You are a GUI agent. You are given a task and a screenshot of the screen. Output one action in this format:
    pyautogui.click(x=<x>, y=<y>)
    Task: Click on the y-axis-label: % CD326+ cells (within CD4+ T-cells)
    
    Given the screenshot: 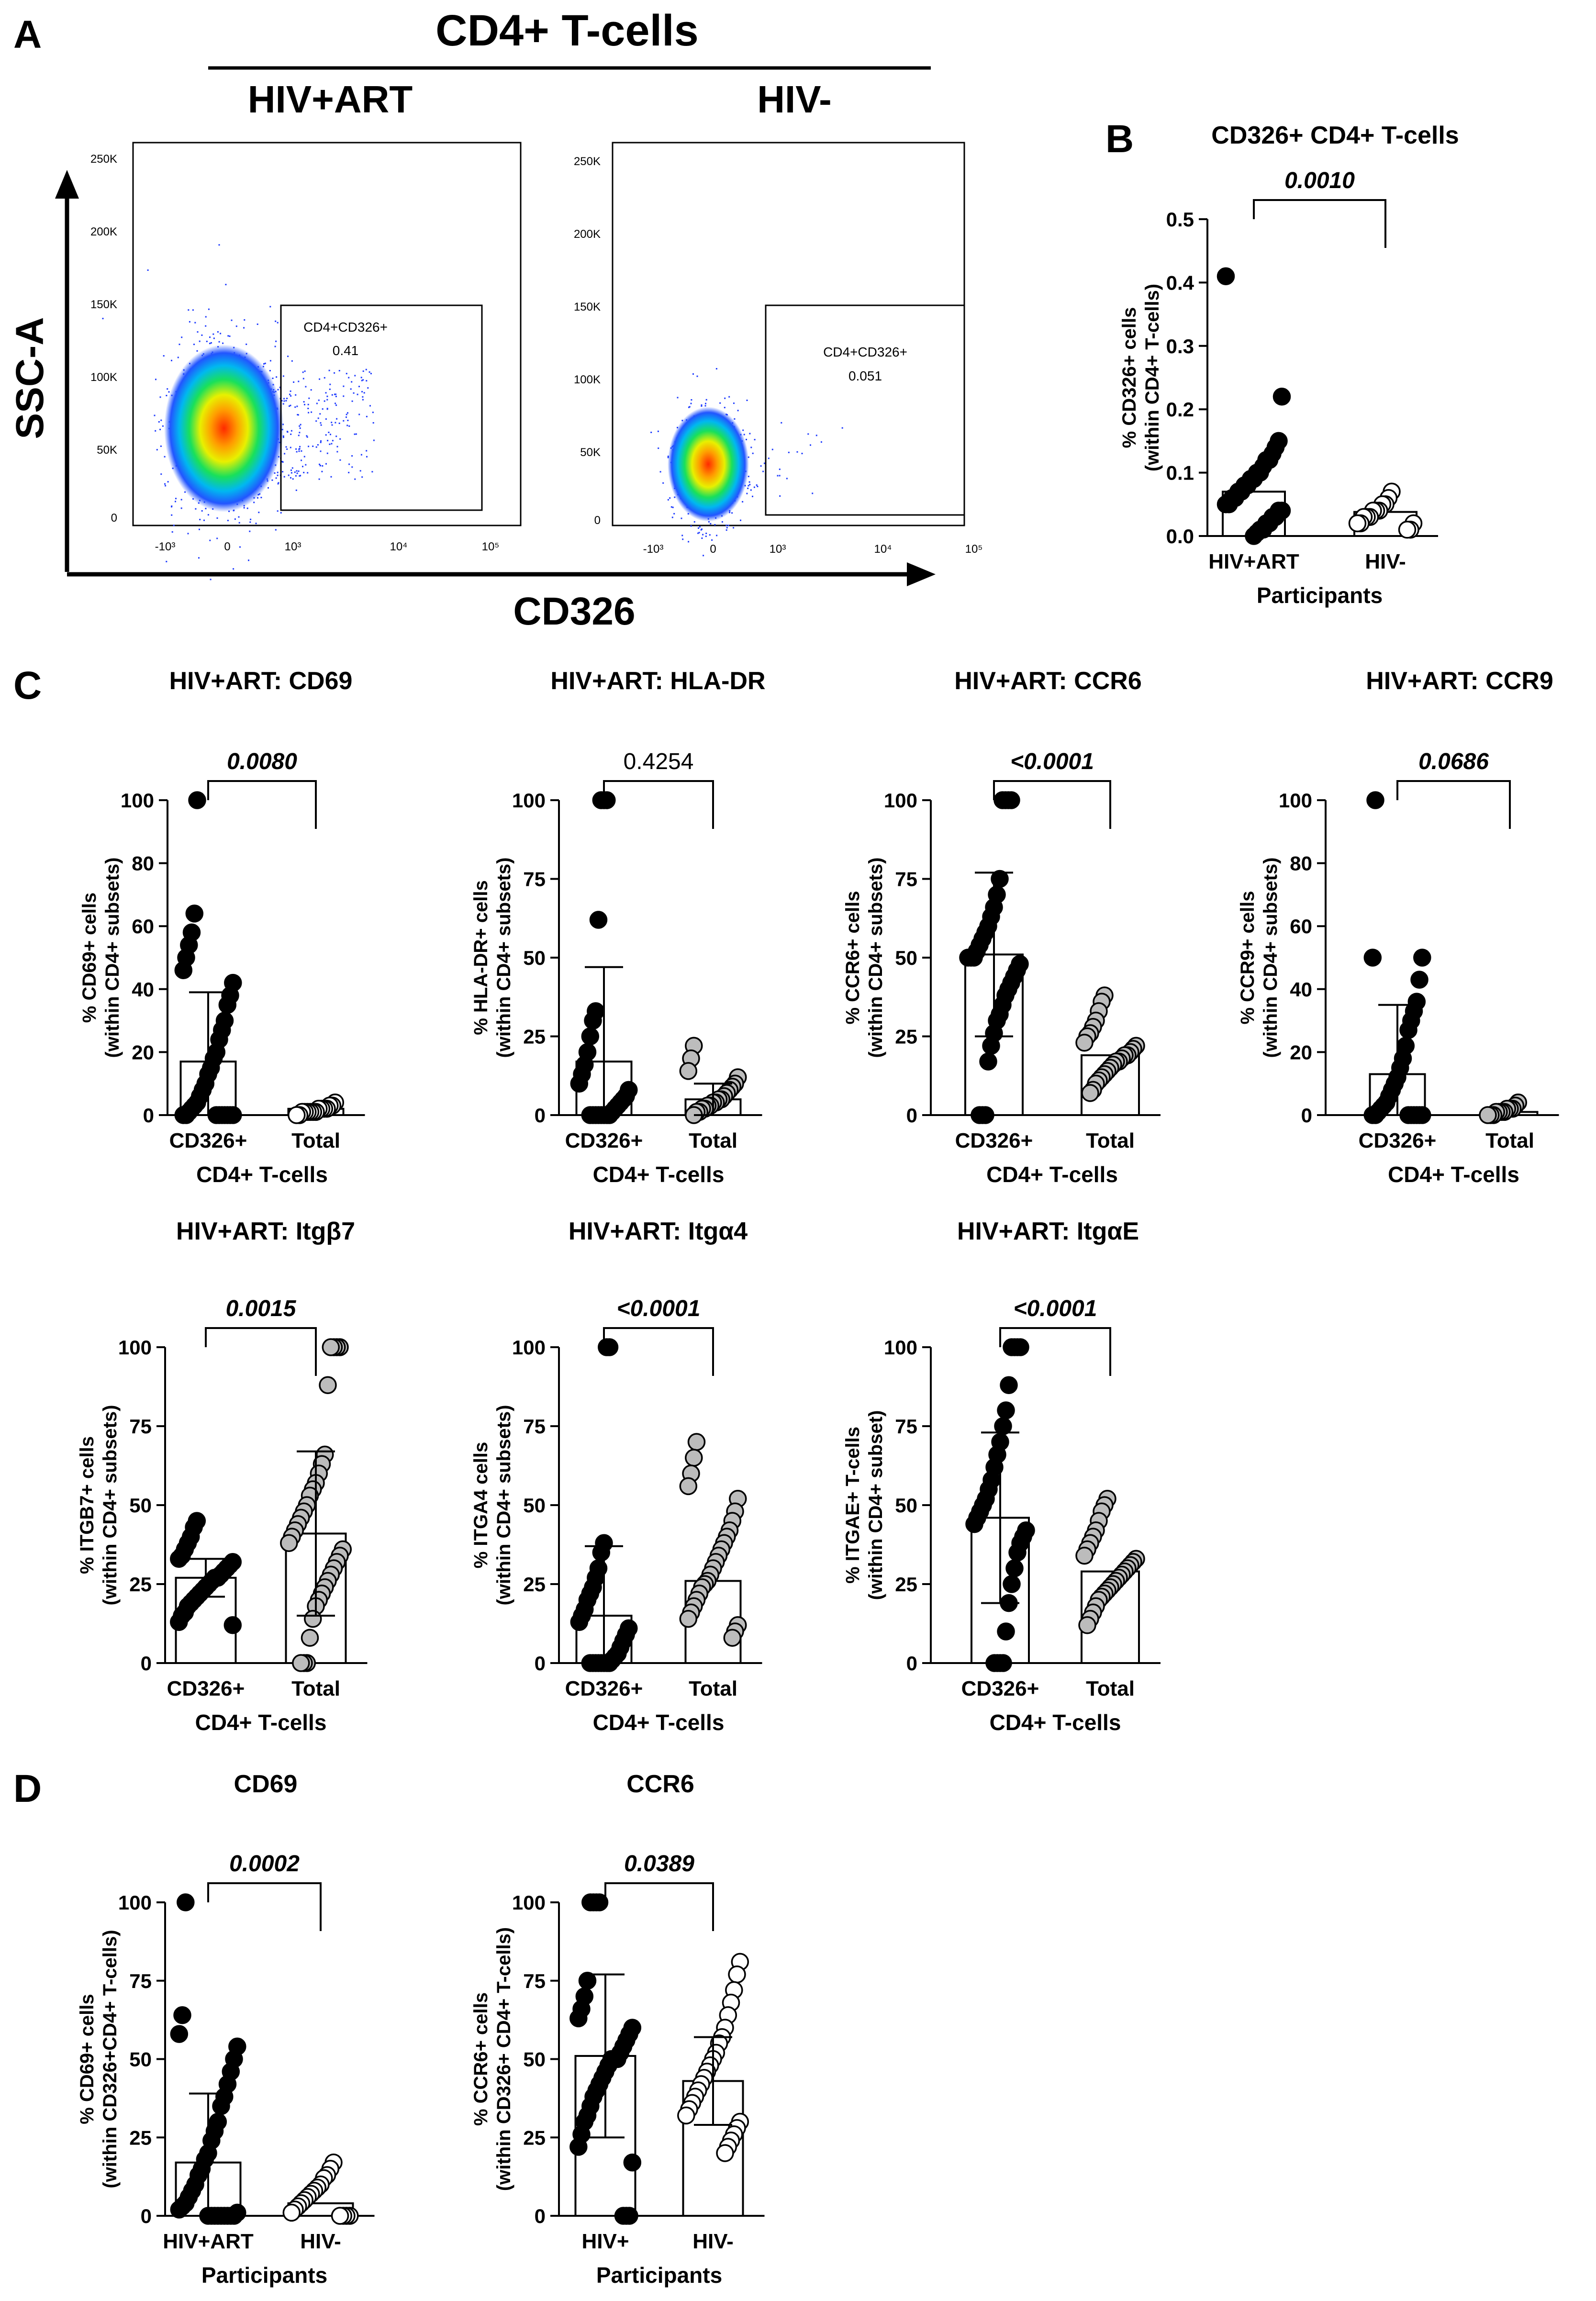 What is the action you would take?
    pyautogui.click(x=1141, y=378)
    